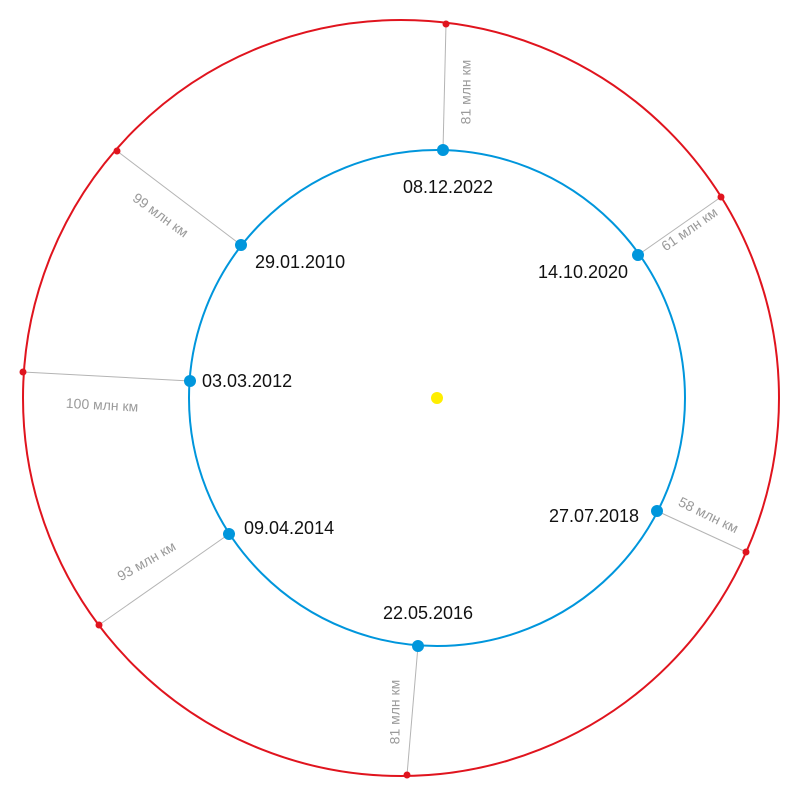  Describe the element at coordinates (689, 229) in the screenshot. I see `distance-label: 61 млн км` at that location.